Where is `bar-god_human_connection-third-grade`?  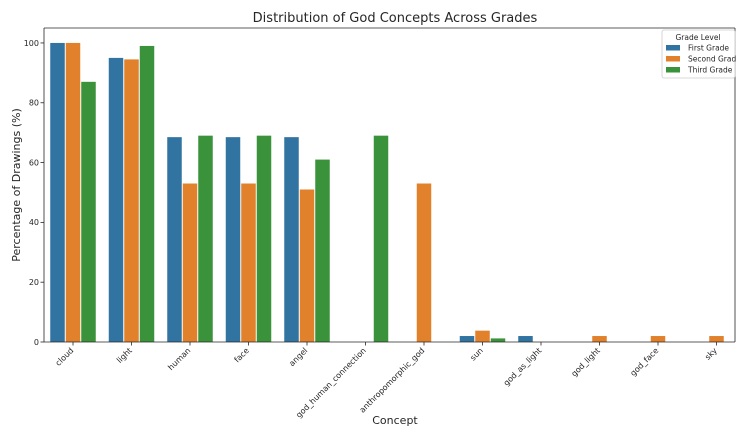 bar-god_human_connection-third-grade is located at coordinates (381, 238).